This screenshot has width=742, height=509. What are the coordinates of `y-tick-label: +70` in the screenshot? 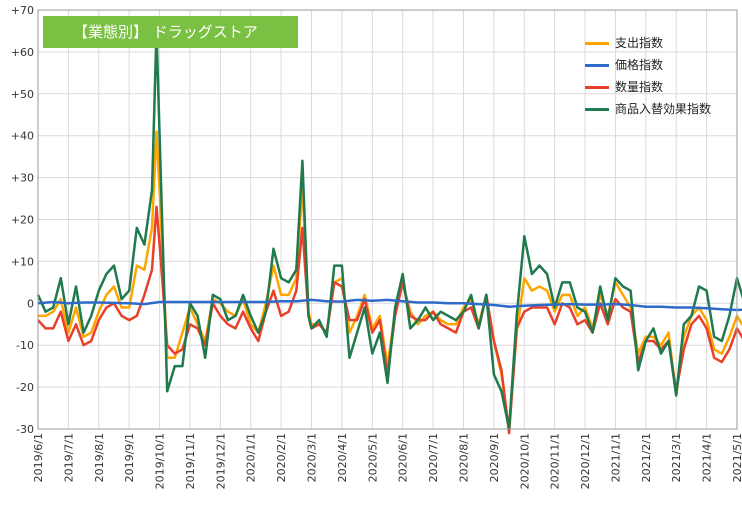 It's located at (22, 10).